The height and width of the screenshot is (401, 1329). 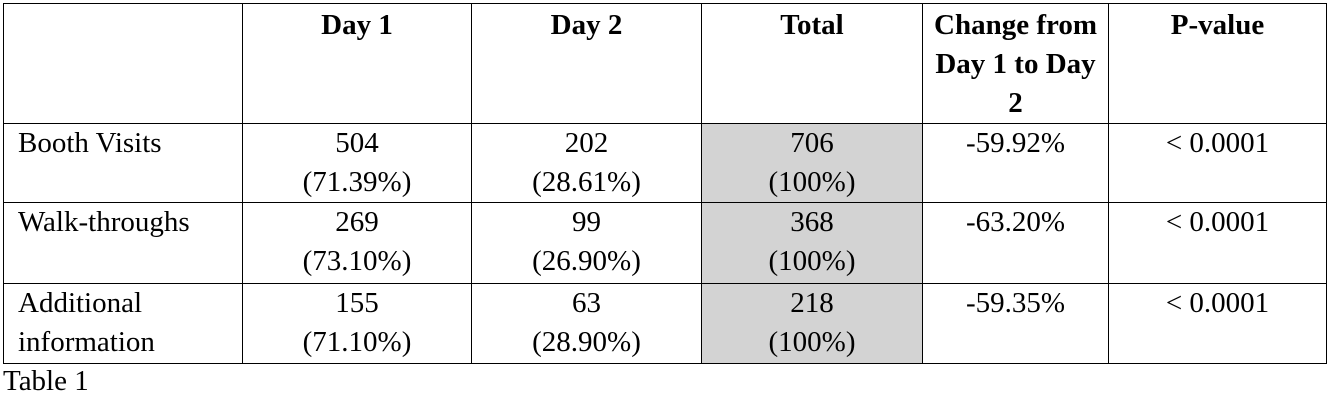 I want to click on row-label: Walk-throughs, so click(x=123, y=243).